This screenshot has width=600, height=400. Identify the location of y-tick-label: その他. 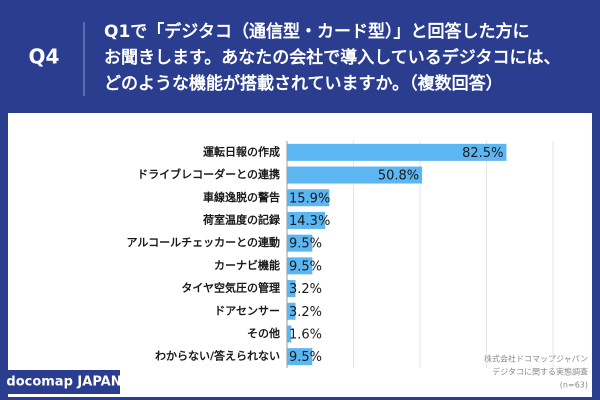
(263, 333).